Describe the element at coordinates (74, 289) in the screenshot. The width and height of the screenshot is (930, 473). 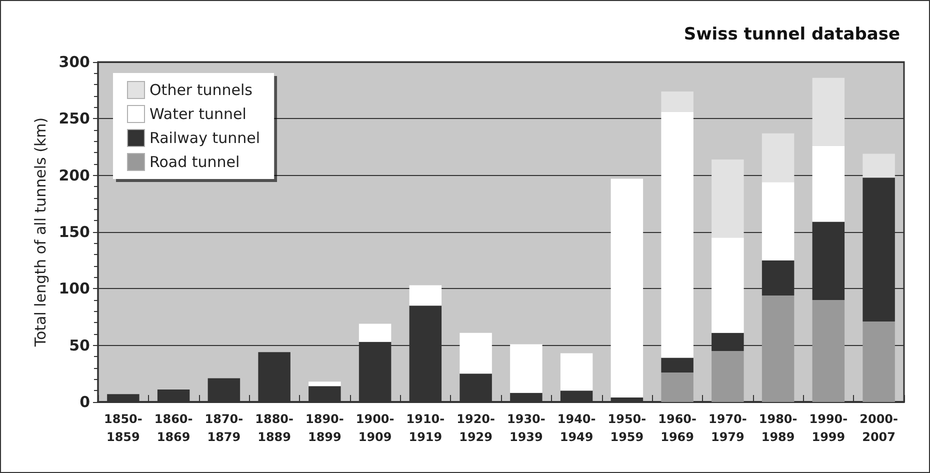
I see `y-tick-label: 100` at that location.